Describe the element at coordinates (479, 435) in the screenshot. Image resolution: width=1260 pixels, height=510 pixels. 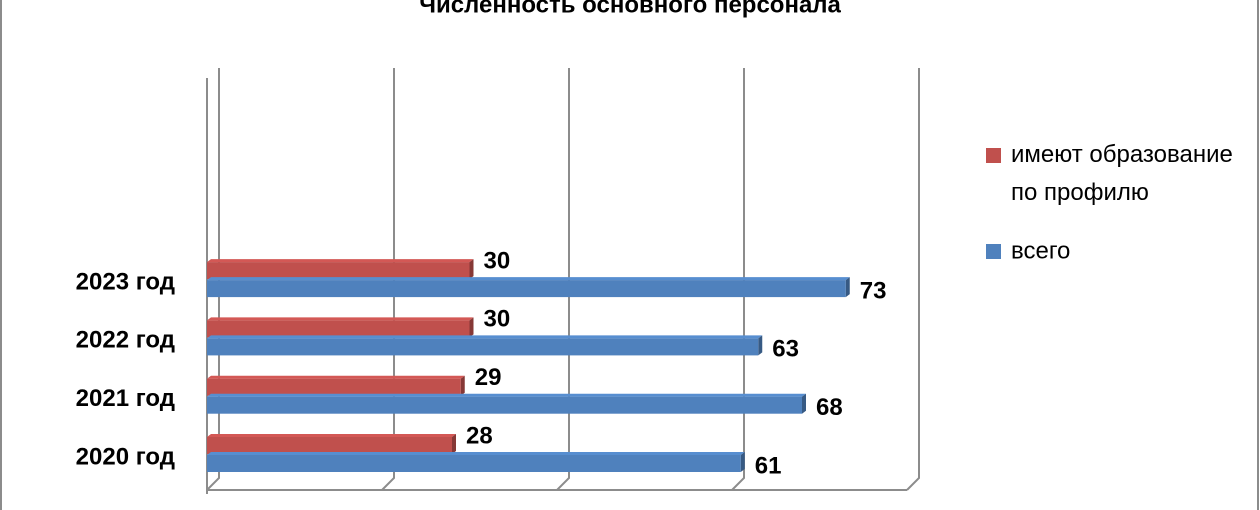
I see `data-label: 28` at that location.